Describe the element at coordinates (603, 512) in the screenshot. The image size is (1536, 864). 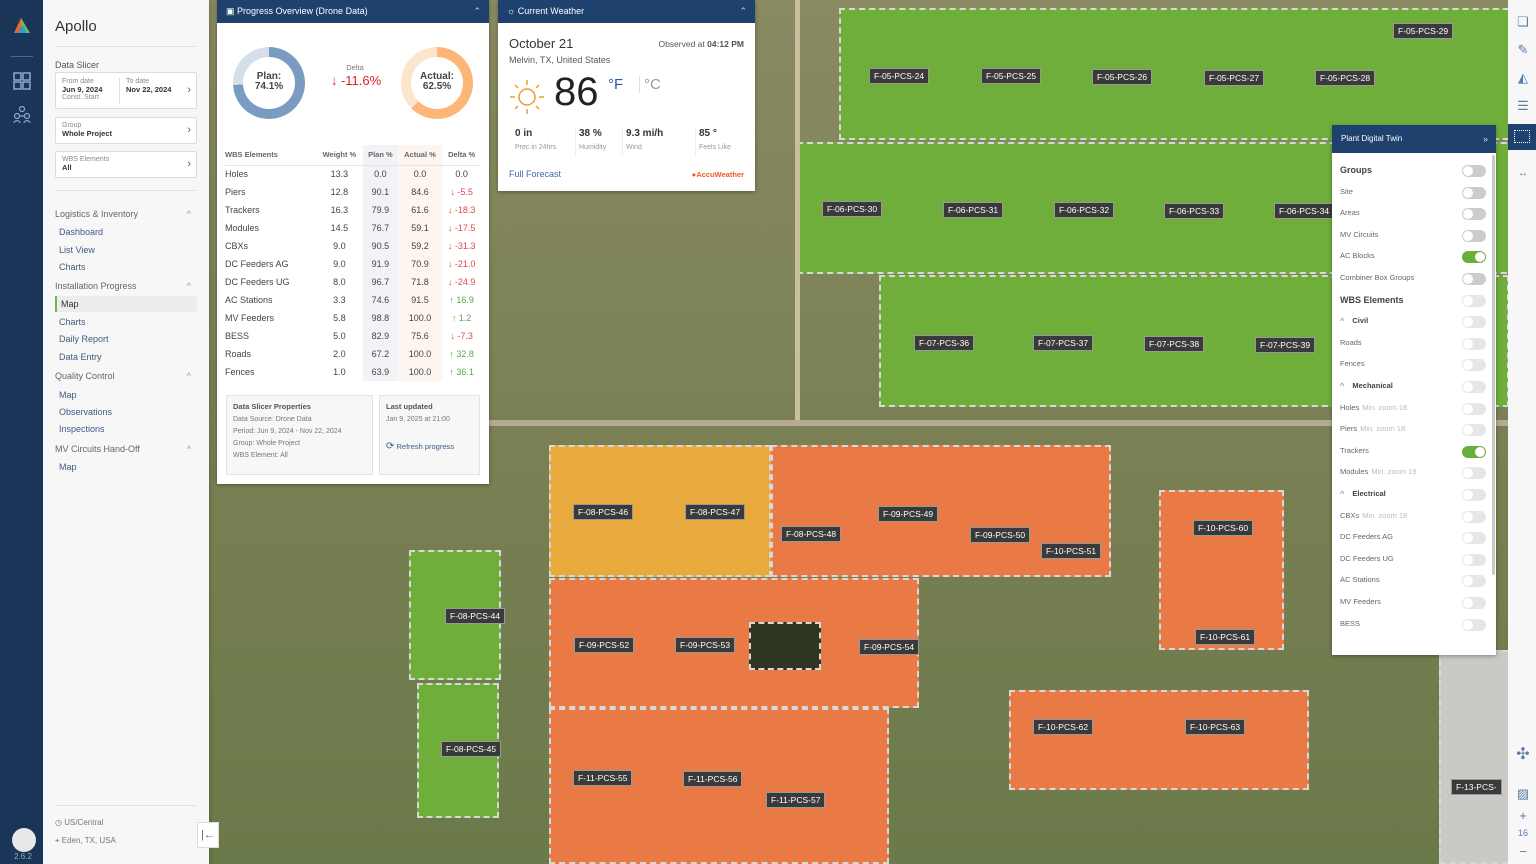
I see `block-label: F-08-PCS-46` at that location.